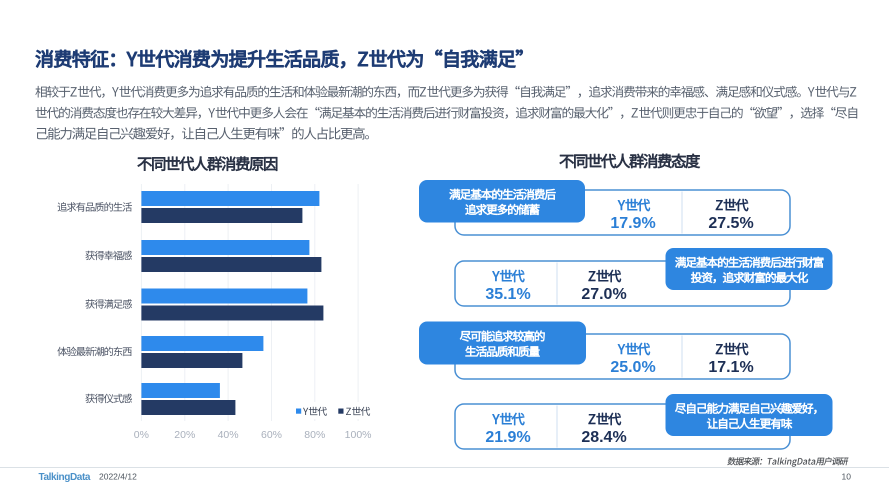 The width and height of the screenshot is (889, 500). What do you see at coordinates (507, 294) in the screenshot?
I see `svg-text: 35.1%` at bounding box center [507, 294].